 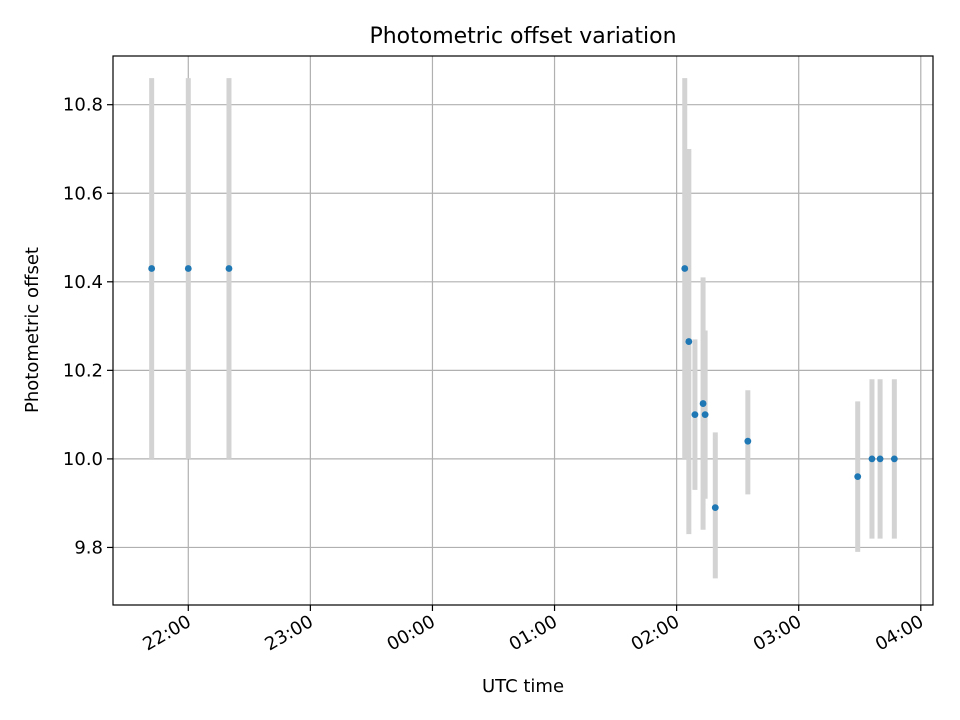 I want to click on y-axis-label: Photometric offset, so click(x=32, y=330).